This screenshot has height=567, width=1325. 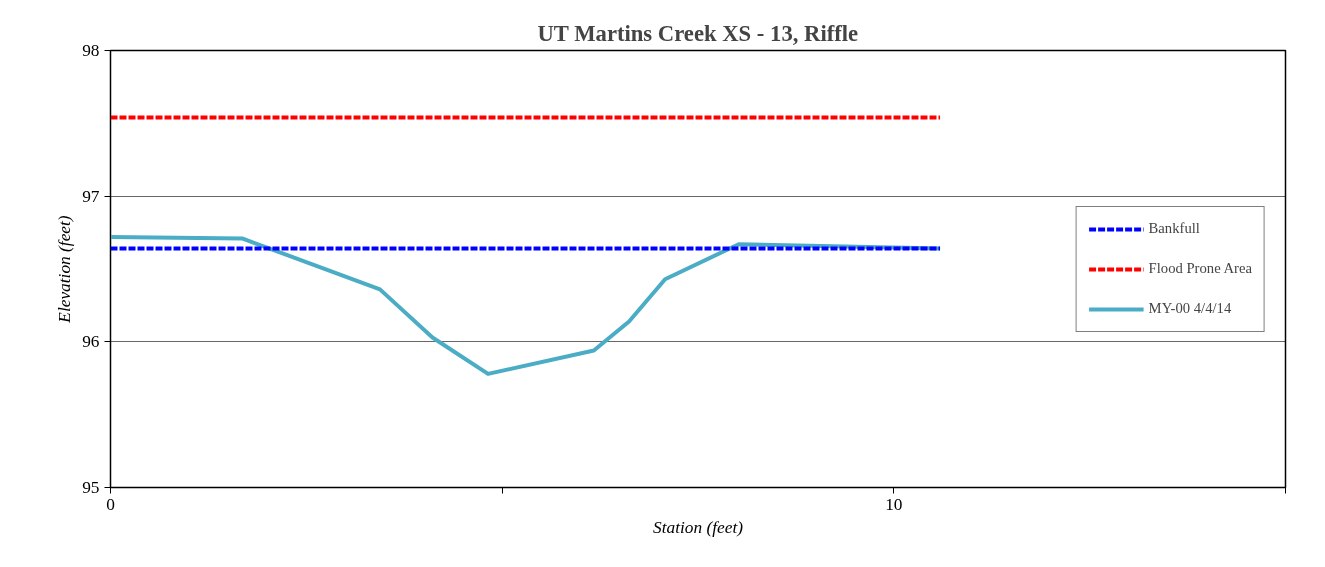 I want to click on legend-label: MY-00 4/4/14, so click(x=1190, y=308).